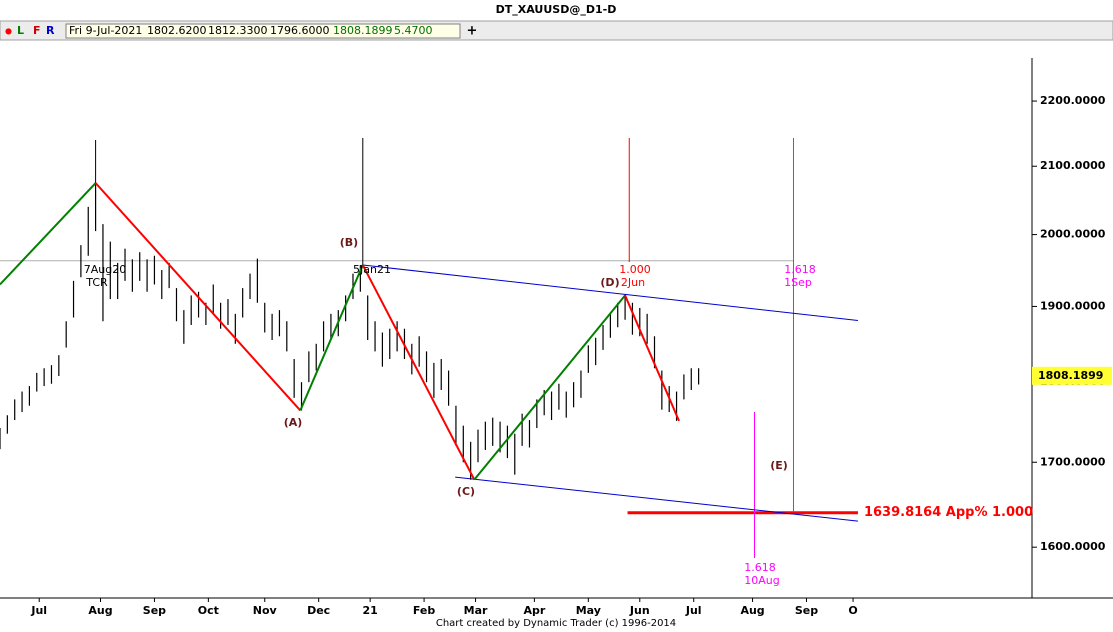 Image resolution: width=1113 pixels, height=632 pixels. I want to click on y-tick-label: 2000.0000, so click(1073, 234).